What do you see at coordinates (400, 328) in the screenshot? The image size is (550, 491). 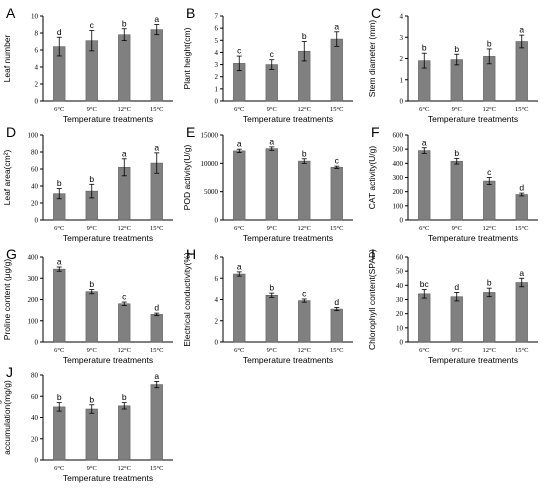 I see `y-tick-label: 10` at bounding box center [400, 328].